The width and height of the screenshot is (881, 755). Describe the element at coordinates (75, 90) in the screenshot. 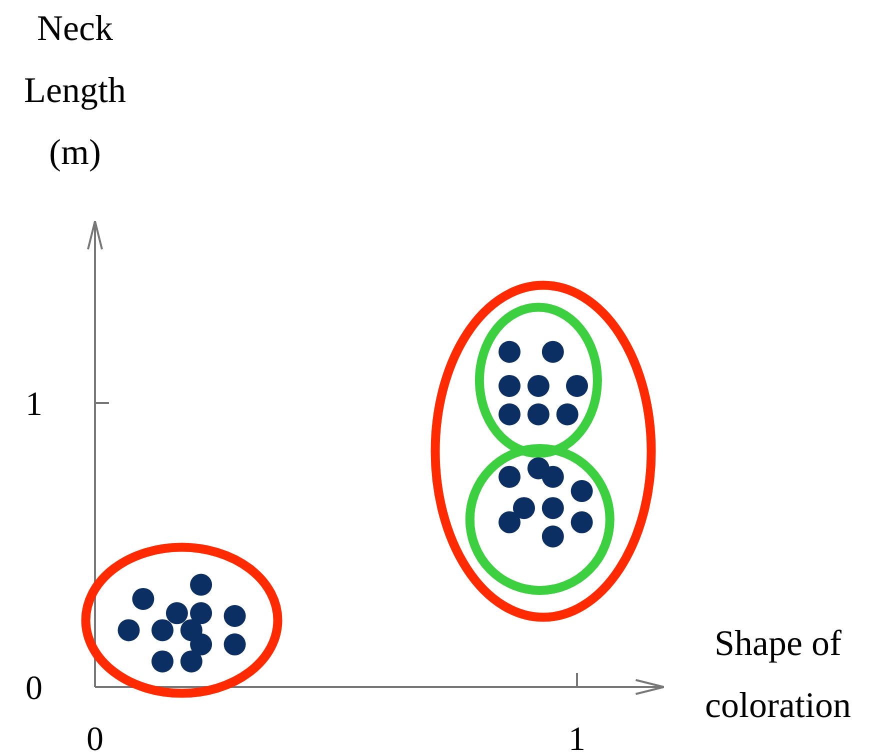

I see `y-axis-title: Neck Length (m)` at that location.